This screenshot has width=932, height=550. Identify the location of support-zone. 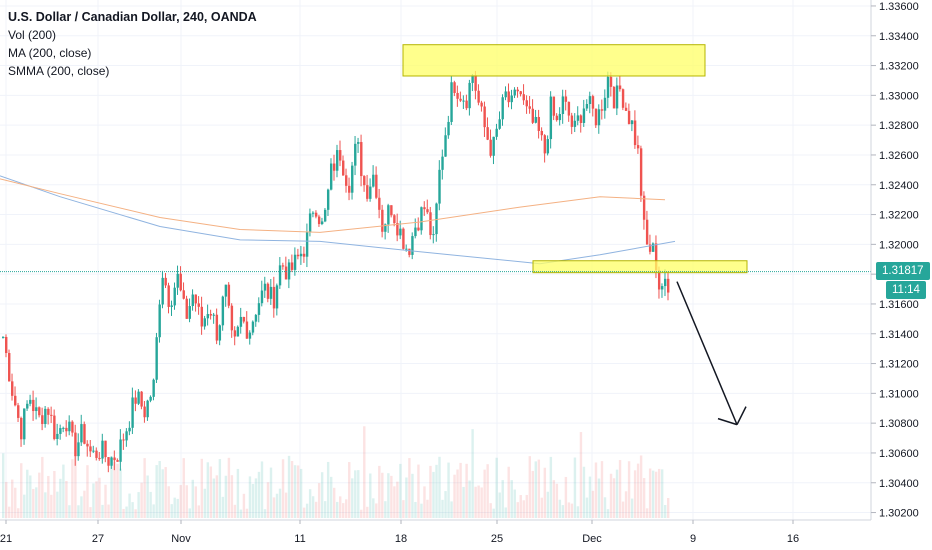
(640, 267).